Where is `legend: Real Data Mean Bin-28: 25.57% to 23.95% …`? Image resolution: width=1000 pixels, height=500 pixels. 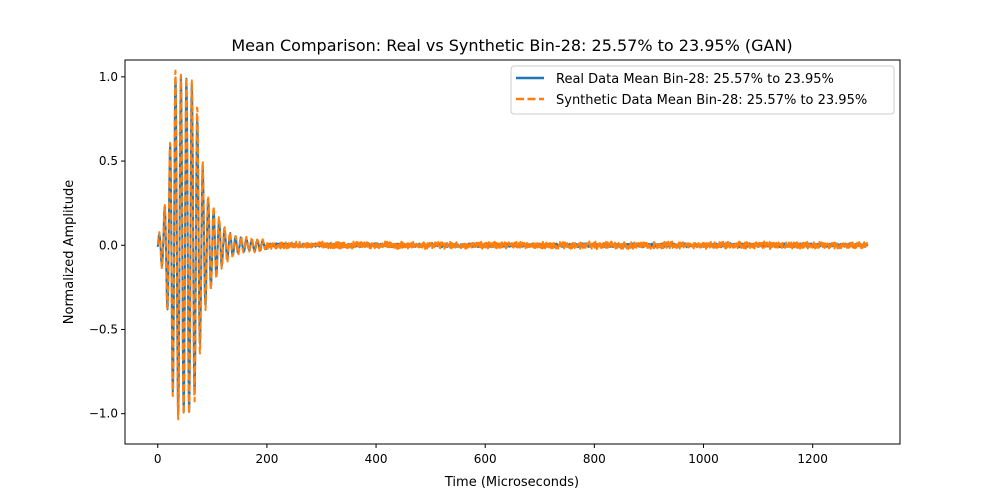
legend: Real Data Mean Bin-28: 25.57% to 23.95% … is located at coordinates (702, 90).